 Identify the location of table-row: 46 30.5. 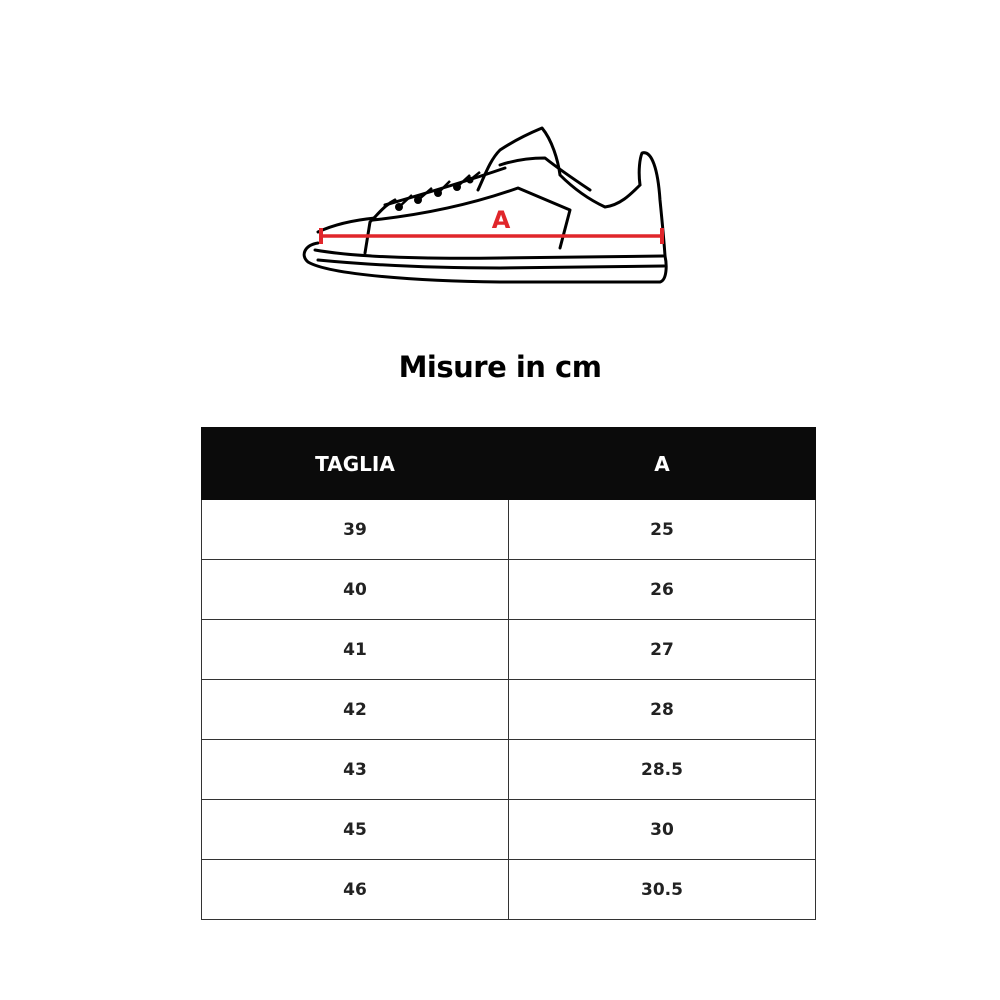
(508, 889).